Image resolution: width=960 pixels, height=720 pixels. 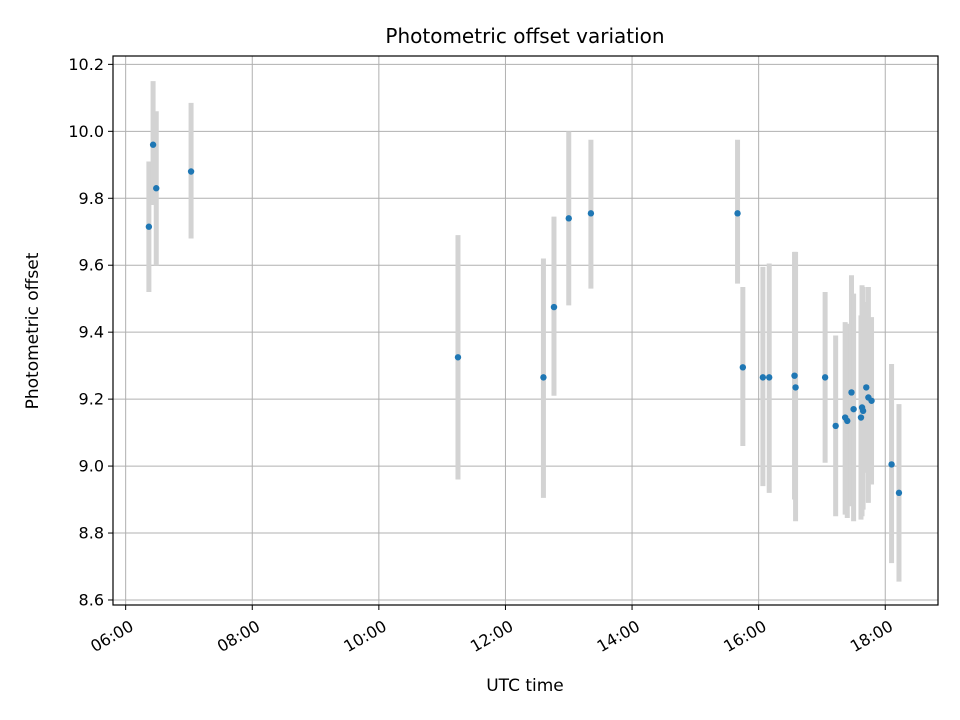 I want to click on y-tick-label: 10.2, so click(x=86, y=64).